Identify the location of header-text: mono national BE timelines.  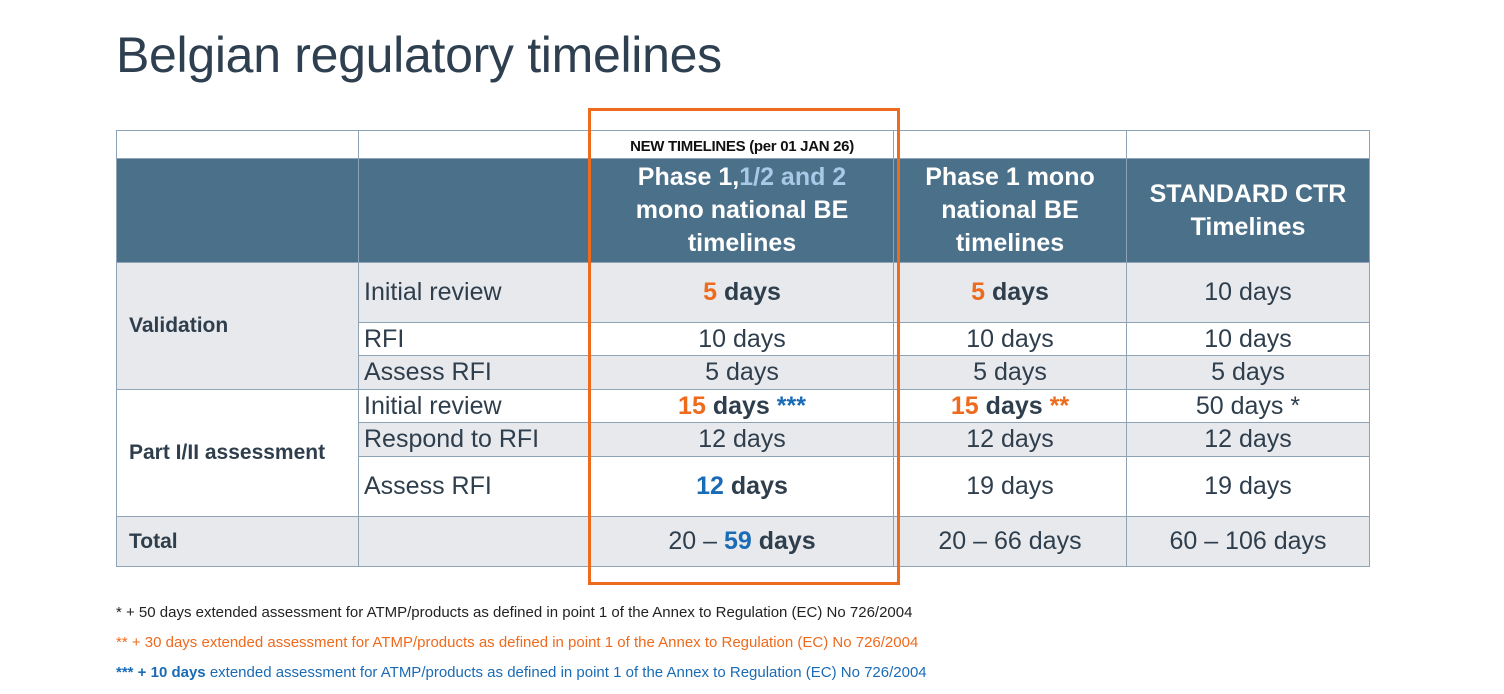
(742, 226).